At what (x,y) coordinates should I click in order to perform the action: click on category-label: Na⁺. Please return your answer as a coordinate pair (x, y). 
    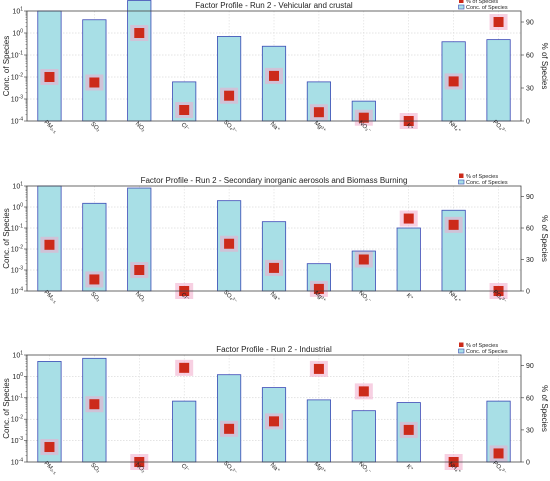
    Looking at the image, I should click on (275, 127).